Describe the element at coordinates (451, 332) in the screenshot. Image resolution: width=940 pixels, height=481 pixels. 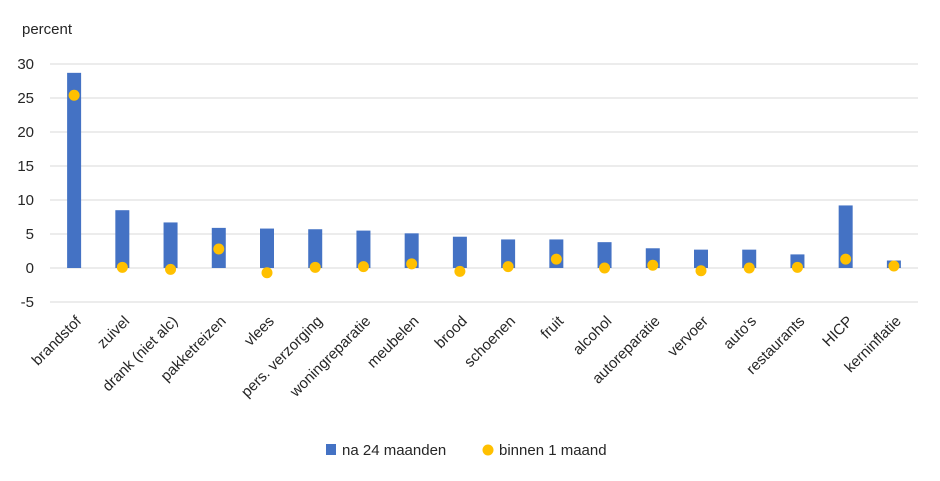
I see `x-tick-label: brood` at that location.